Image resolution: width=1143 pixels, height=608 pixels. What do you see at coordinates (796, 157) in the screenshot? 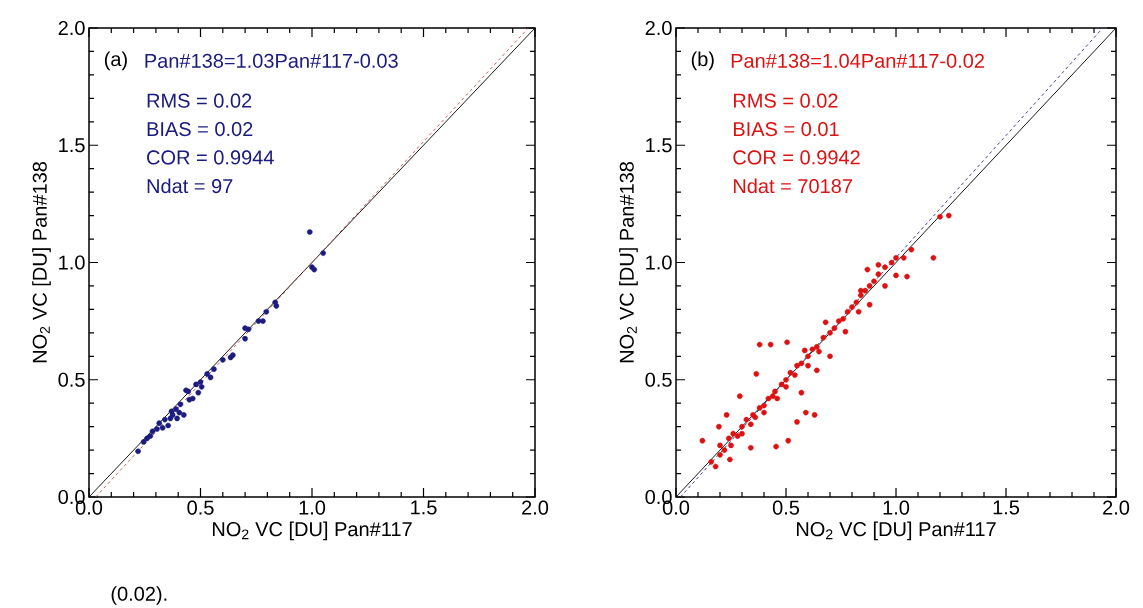
I see `annotation: COR = 0.9942` at bounding box center [796, 157].